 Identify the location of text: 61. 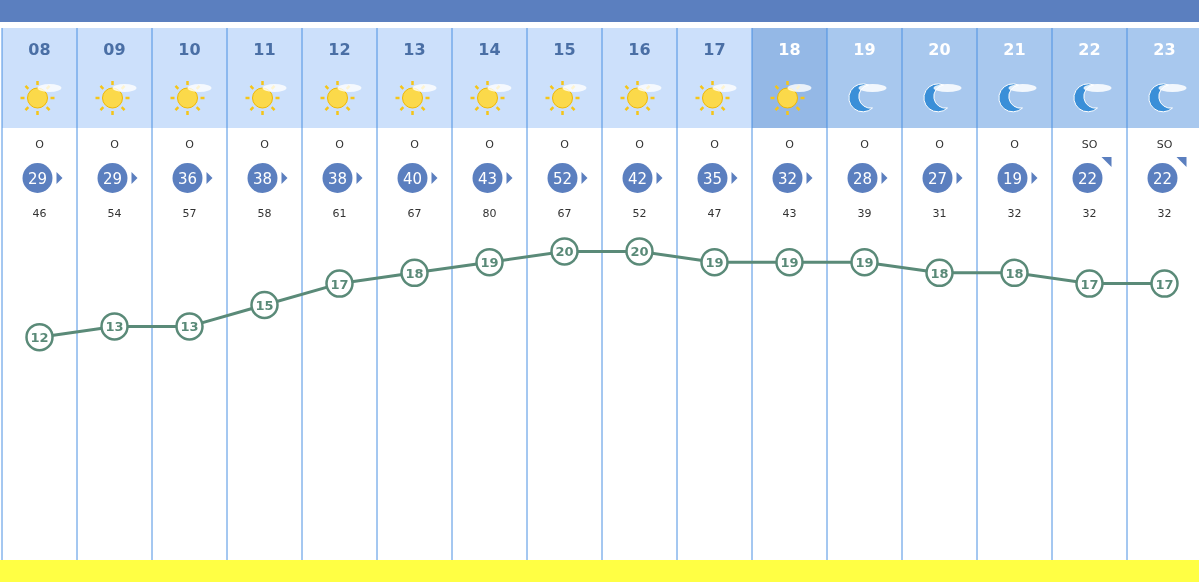
(339, 213).